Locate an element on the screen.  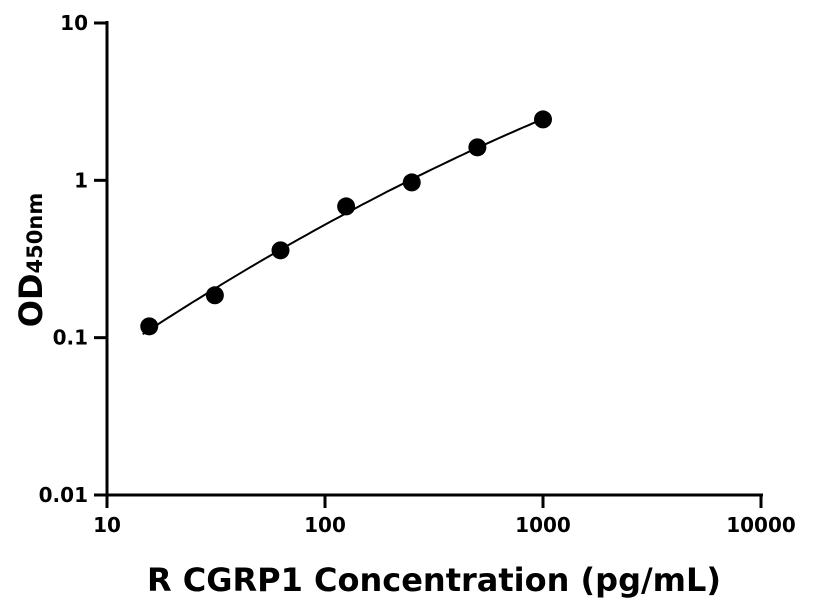
x-tick-label: 10 is located at coordinates (107, 525).